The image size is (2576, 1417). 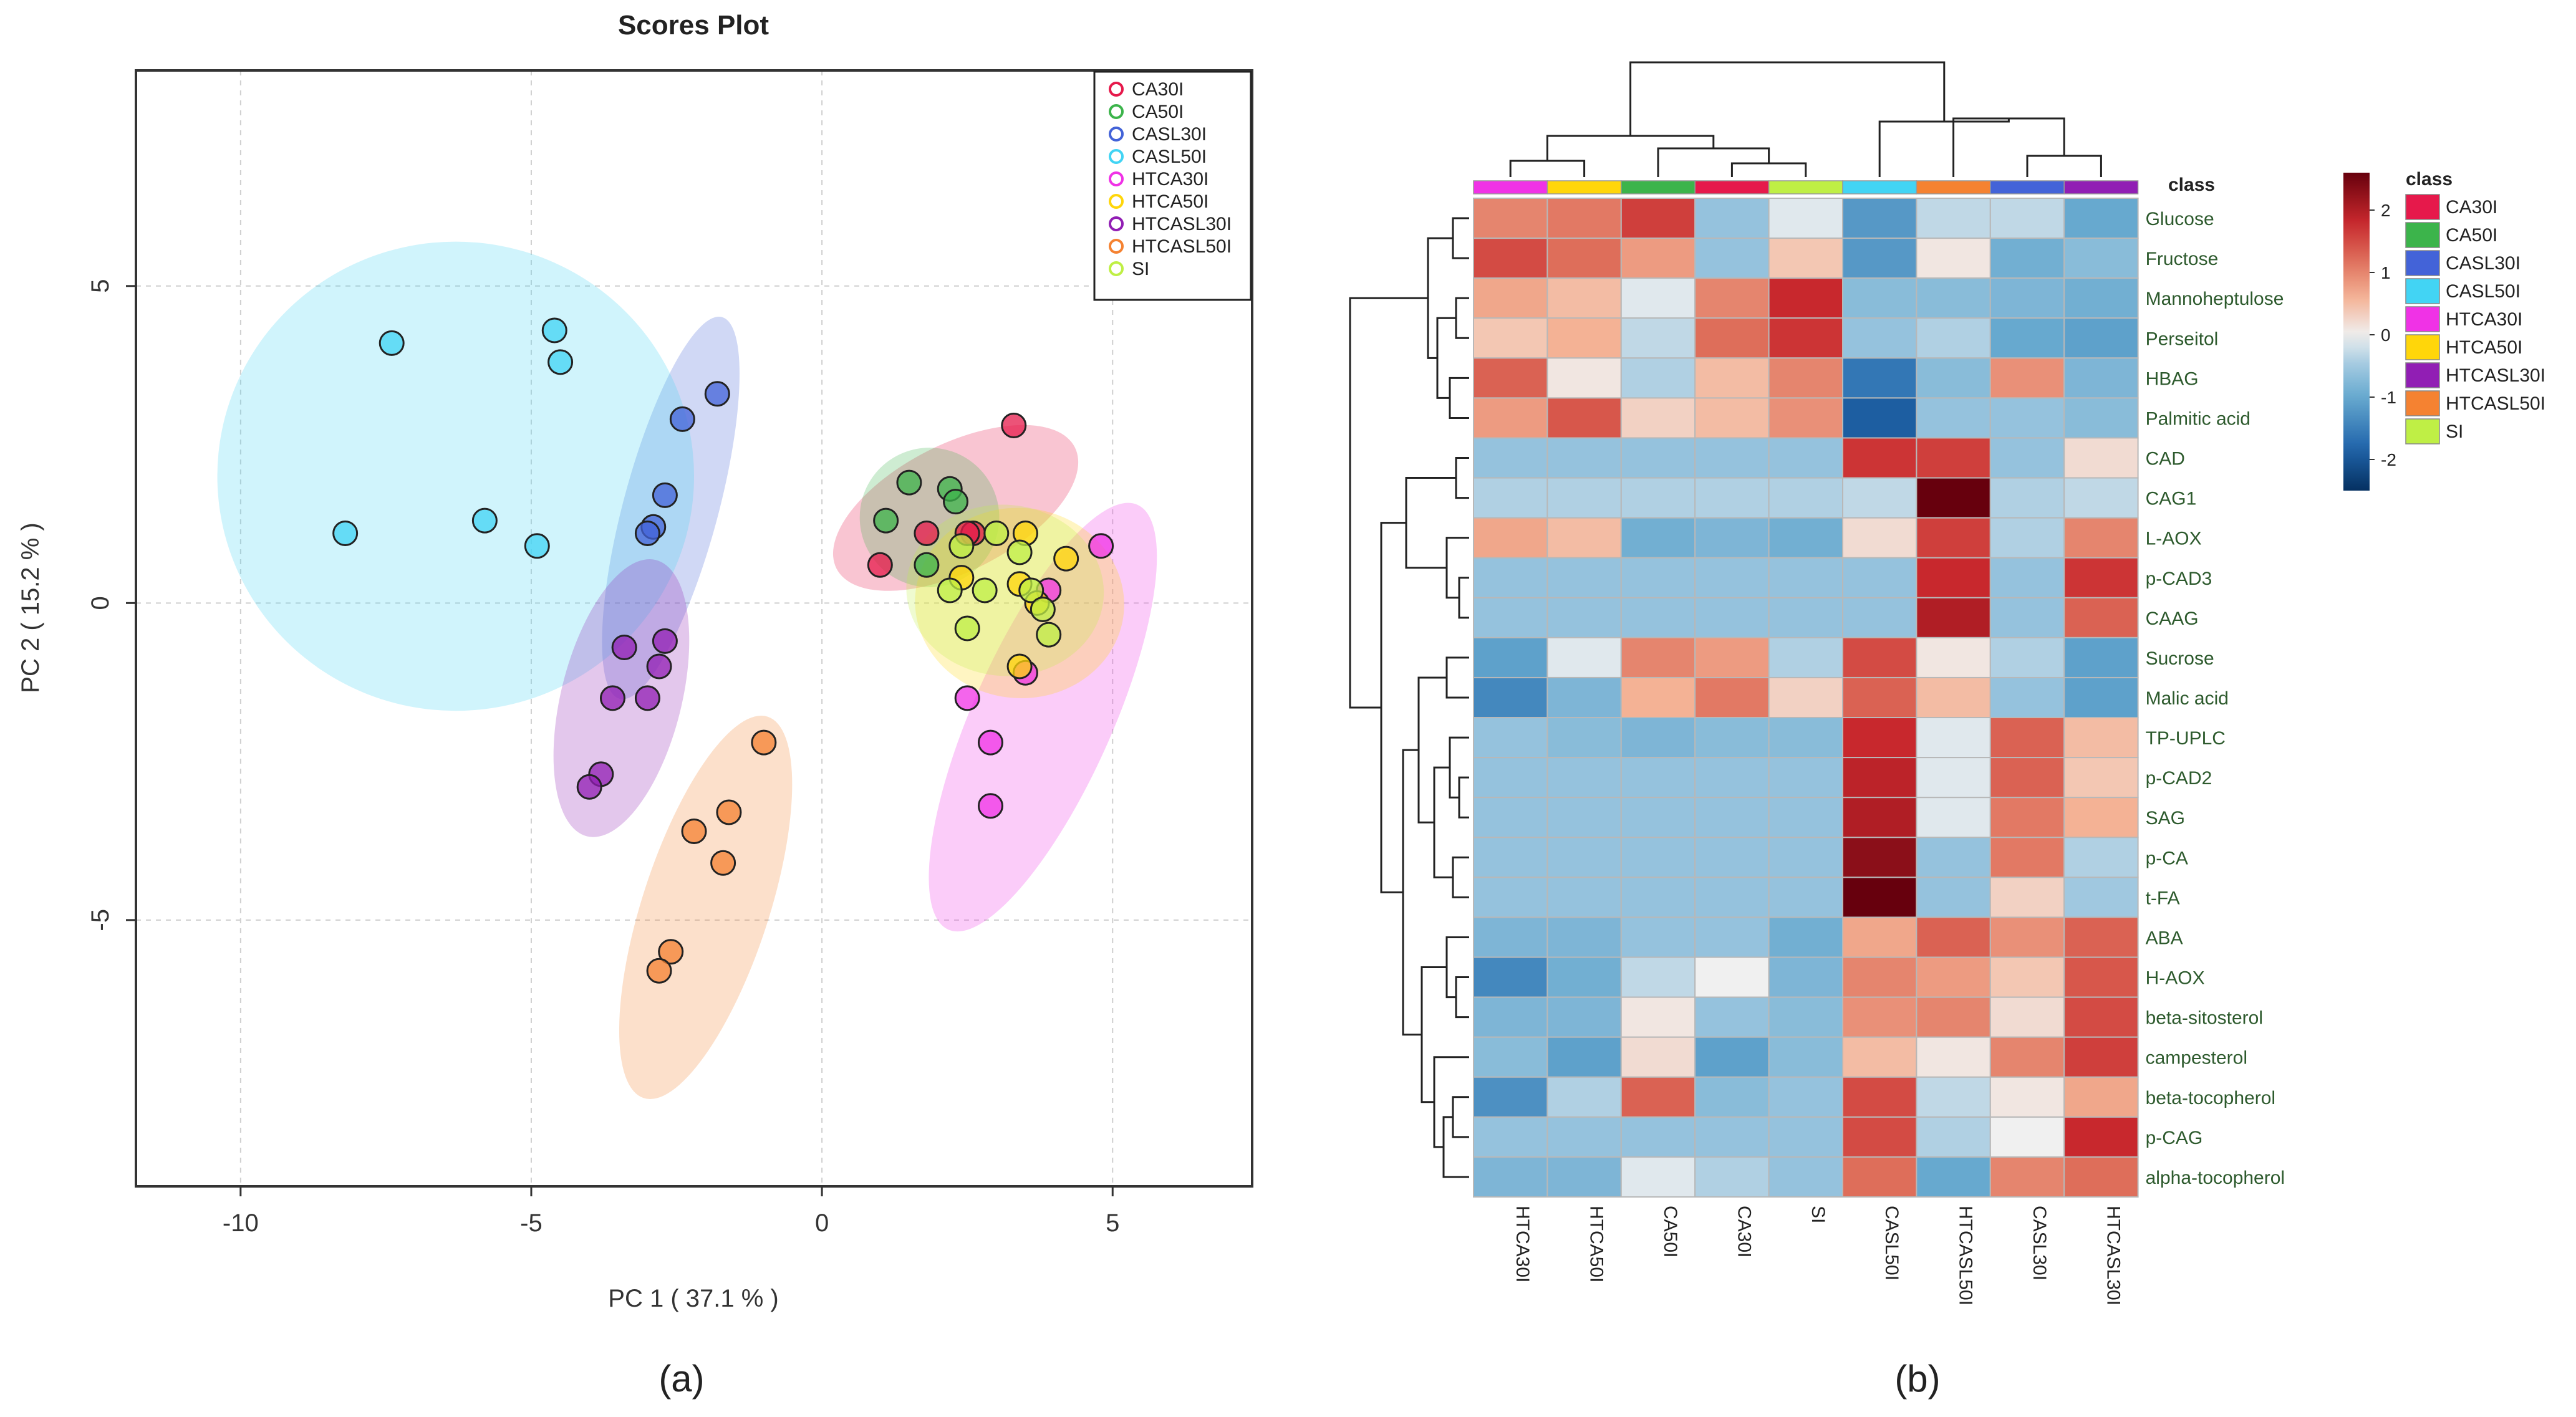 I want to click on colorbar-tick-label: 0, so click(x=2386, y=335).